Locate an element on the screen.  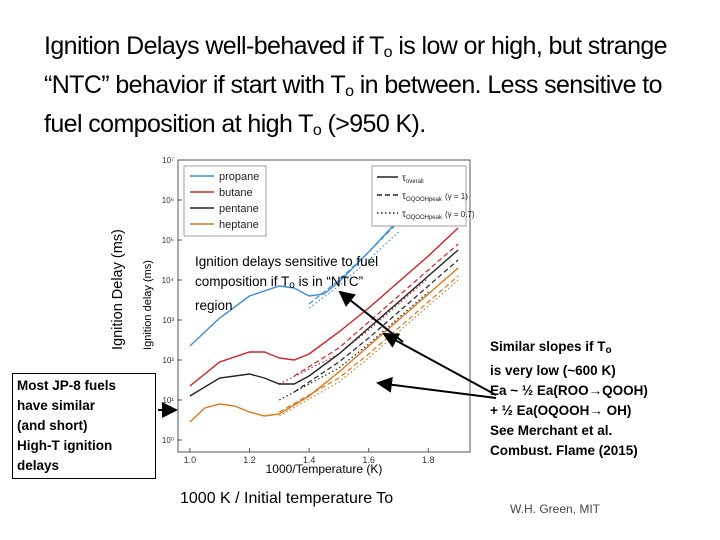
callout-line: have similar is located at coordinates (56, 405).